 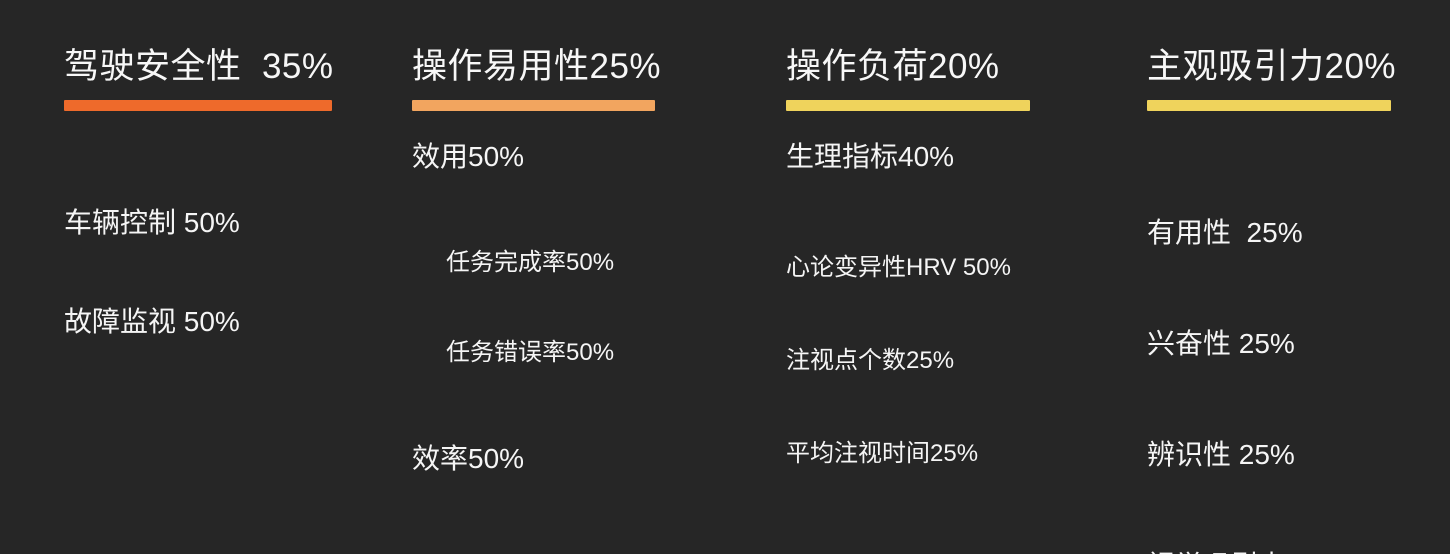 I want to click on criterion-item: 兴奋性 25%, so click(x=1221, y=343).